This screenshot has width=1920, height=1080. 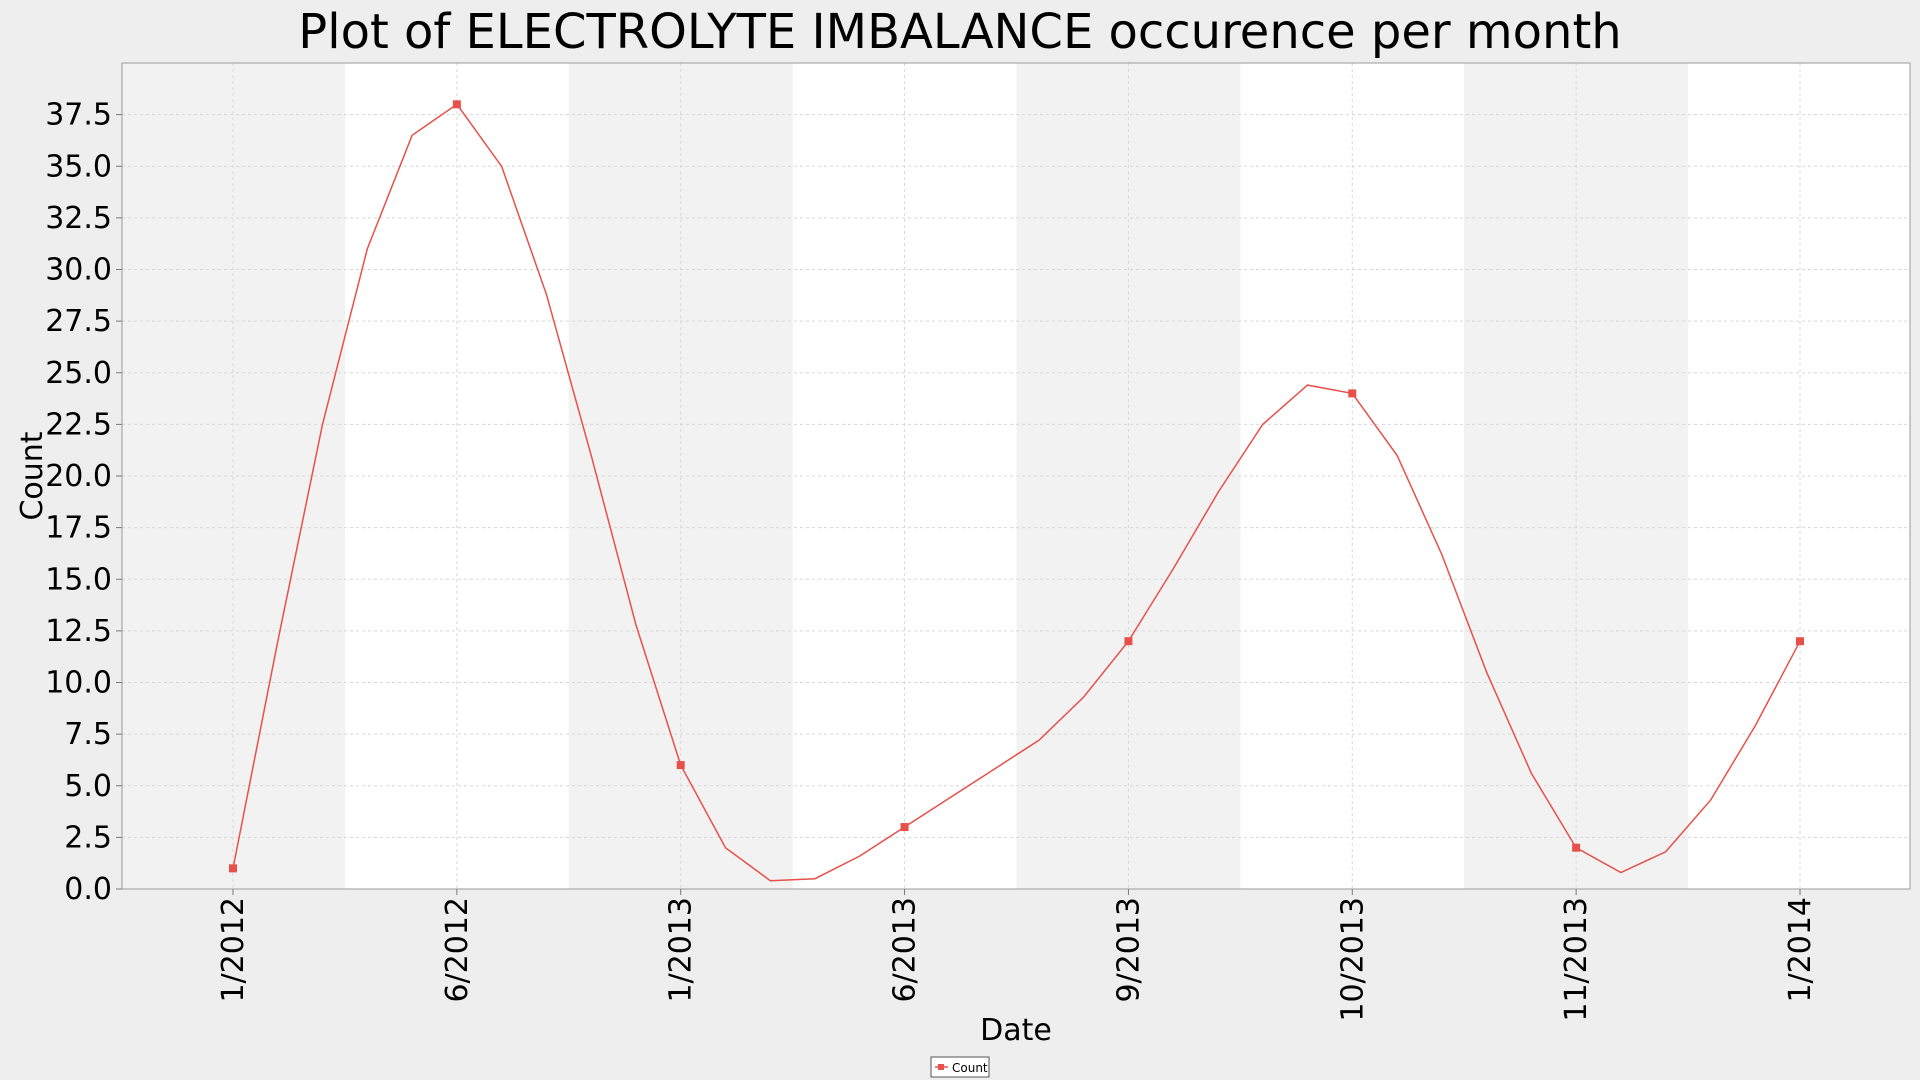 What do you see at coordinates (78, 683) in the screenshot?
I see `y-tick-label-4: 10.0` at bounding box center [78, 683].